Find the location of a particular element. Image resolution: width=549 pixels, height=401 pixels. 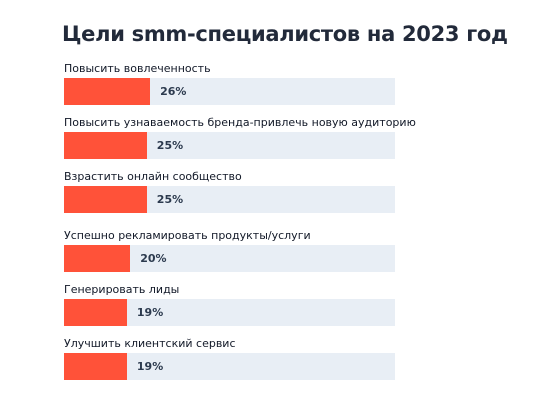

category-label: Повысить вовлеченность is located at coordinates (137, 68).